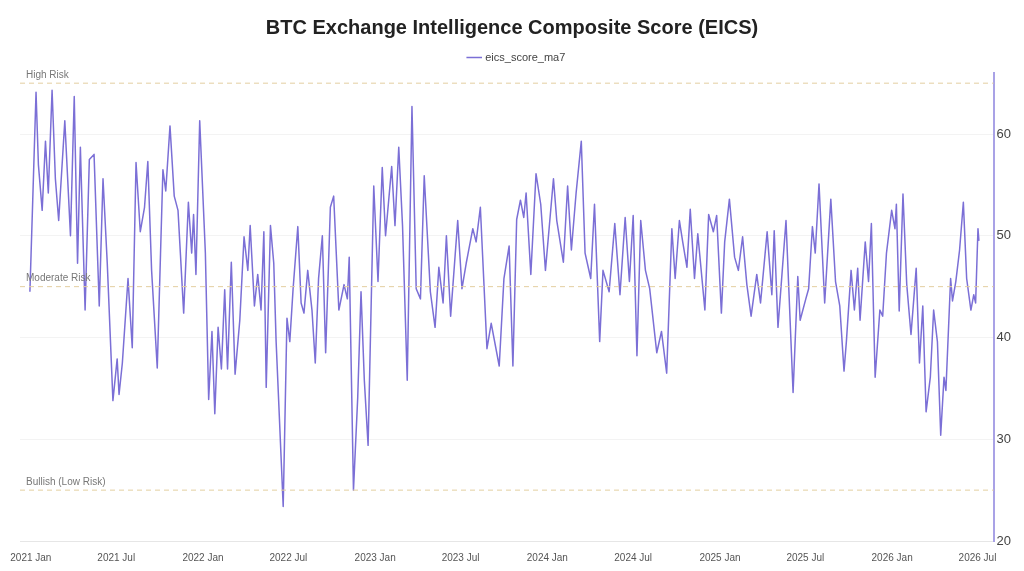 The width and height of the screenshot is (1024, 571). What do you see at coordinates (892, 557) in the screenshot?
I see `x-tick-label: 2026 Jan` at bounding box center [892, 557].